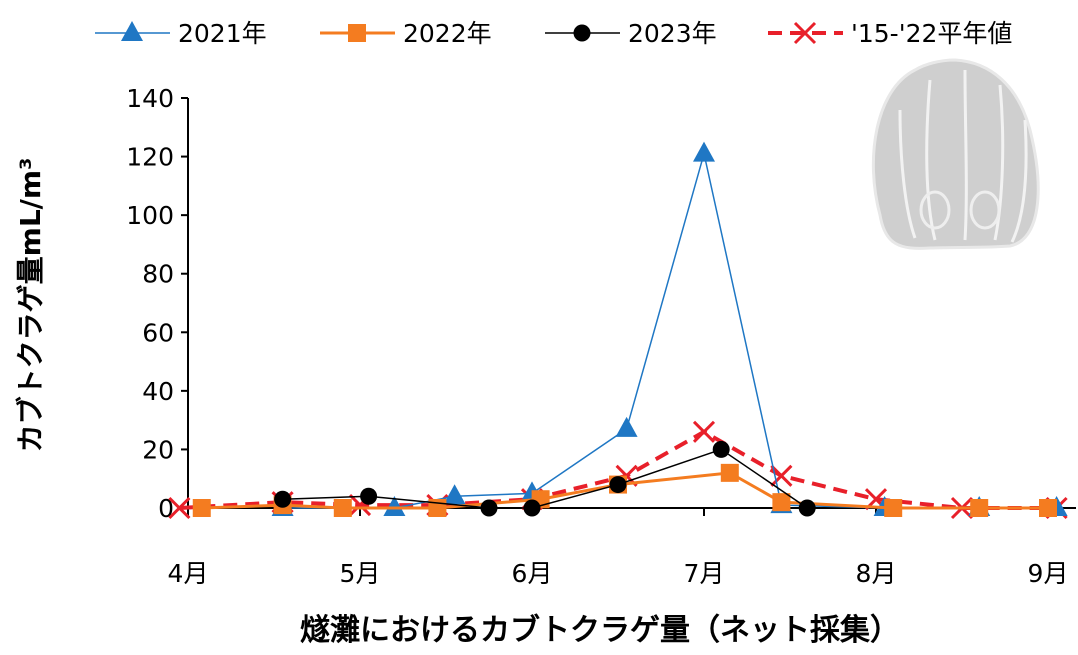 This screenshot has height=655, width=1078. I want to click on legend-label: 2023年, so click(672, 33).